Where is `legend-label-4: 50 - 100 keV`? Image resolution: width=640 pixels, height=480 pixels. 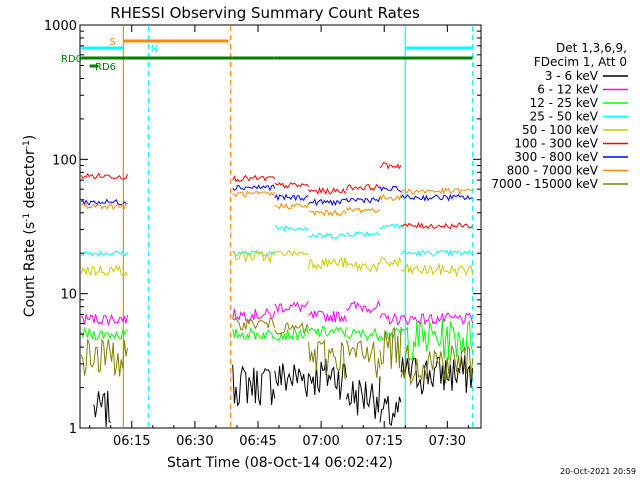 legend-label-4: 50 - 100 keV is located at coordinates (560, 130).